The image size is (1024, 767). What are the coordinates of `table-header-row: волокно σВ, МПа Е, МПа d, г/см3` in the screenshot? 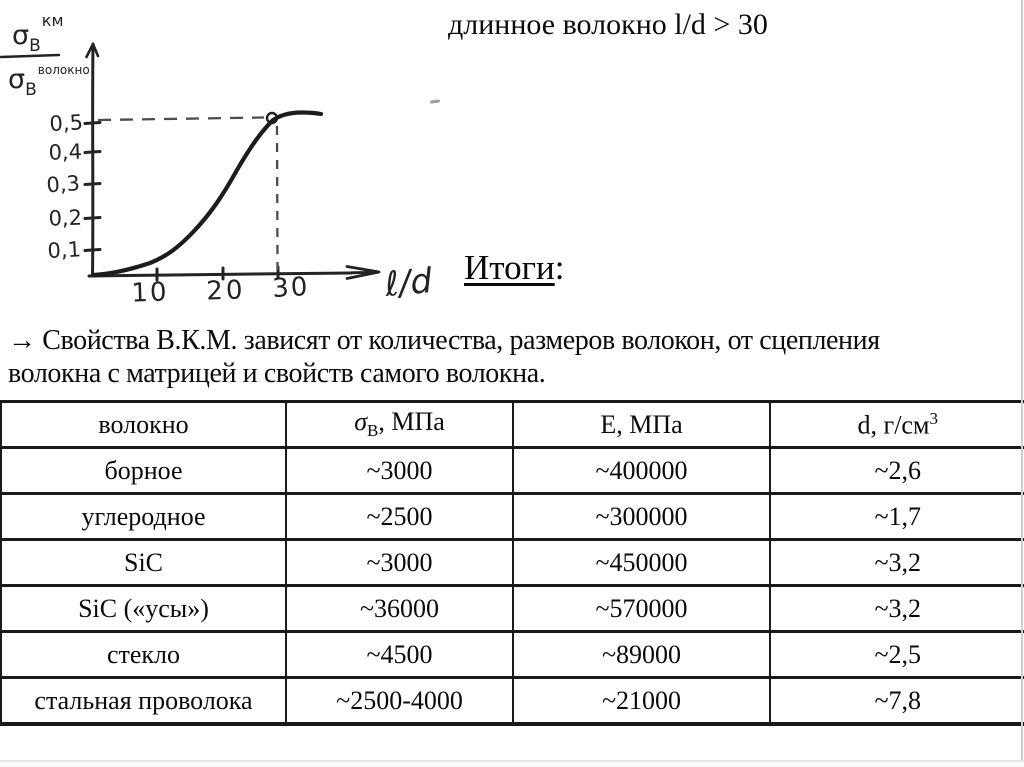 It's located at (512, 424).